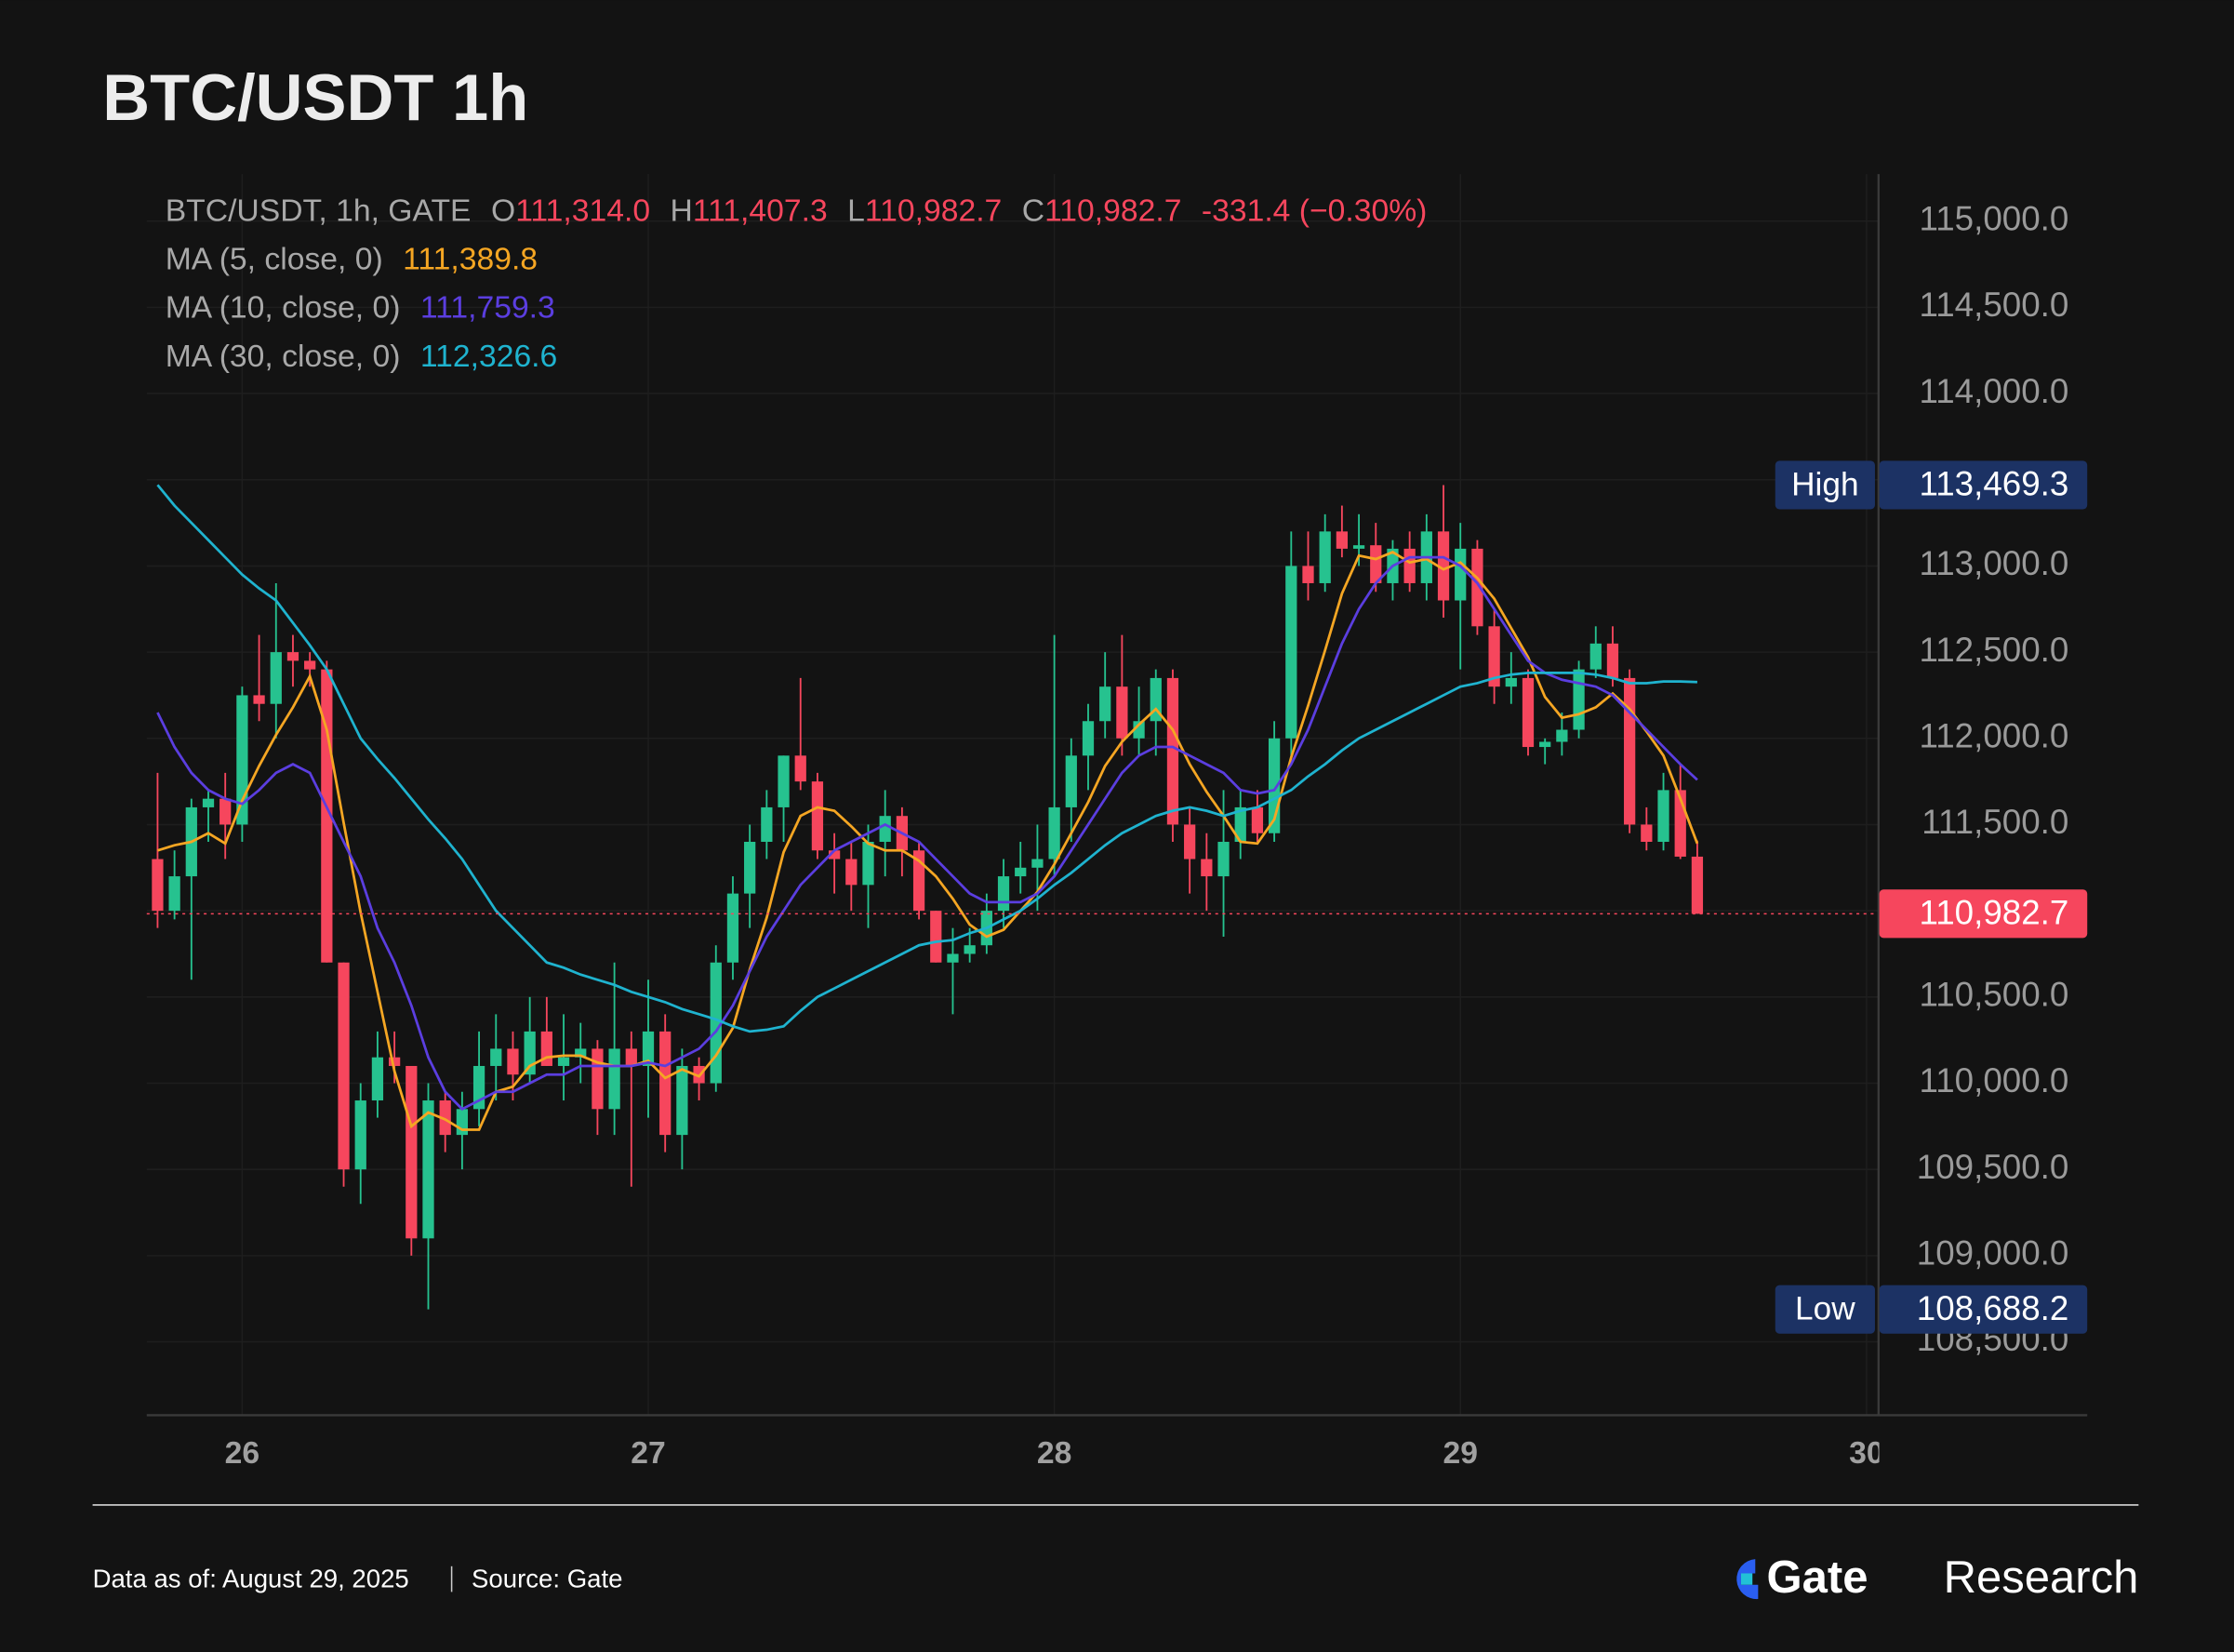 The image size is (2234, 1652). What do you see at coordinates (489, 356) in the screenshot?
I see `legend-value: 112,326.6` at bounding box center [489, 356].